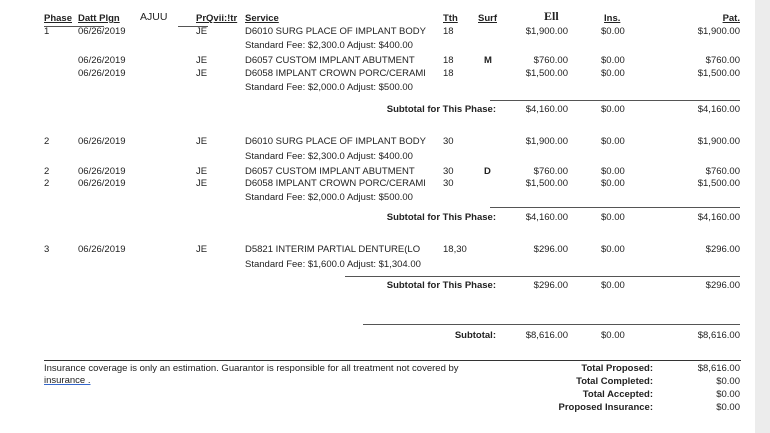 This screenshot has width=770, height=433. Describe the element at coordinates (475, 335) in the screenshot. I see `subtotal-label: Subtotal:` at that location.